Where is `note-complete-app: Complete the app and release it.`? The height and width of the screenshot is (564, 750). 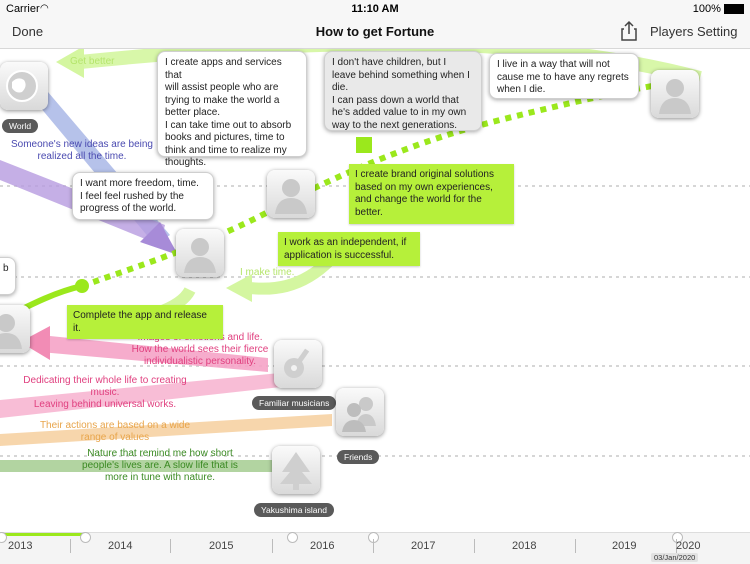
note-complete-app: Complete the app and release it. is located at coordinates (145, 322).